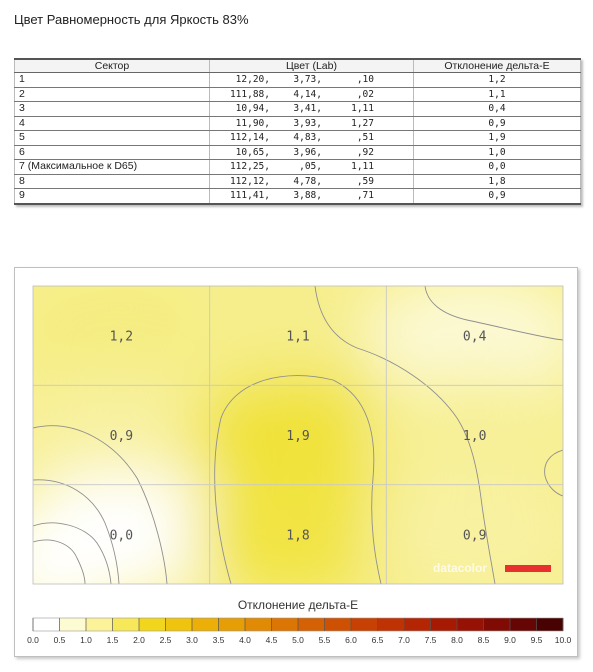 The image size is (593, 672). Describe the element at coordinates (497, 109) in the screenshot. I see `delta-e-cell: 0,4` at that location.